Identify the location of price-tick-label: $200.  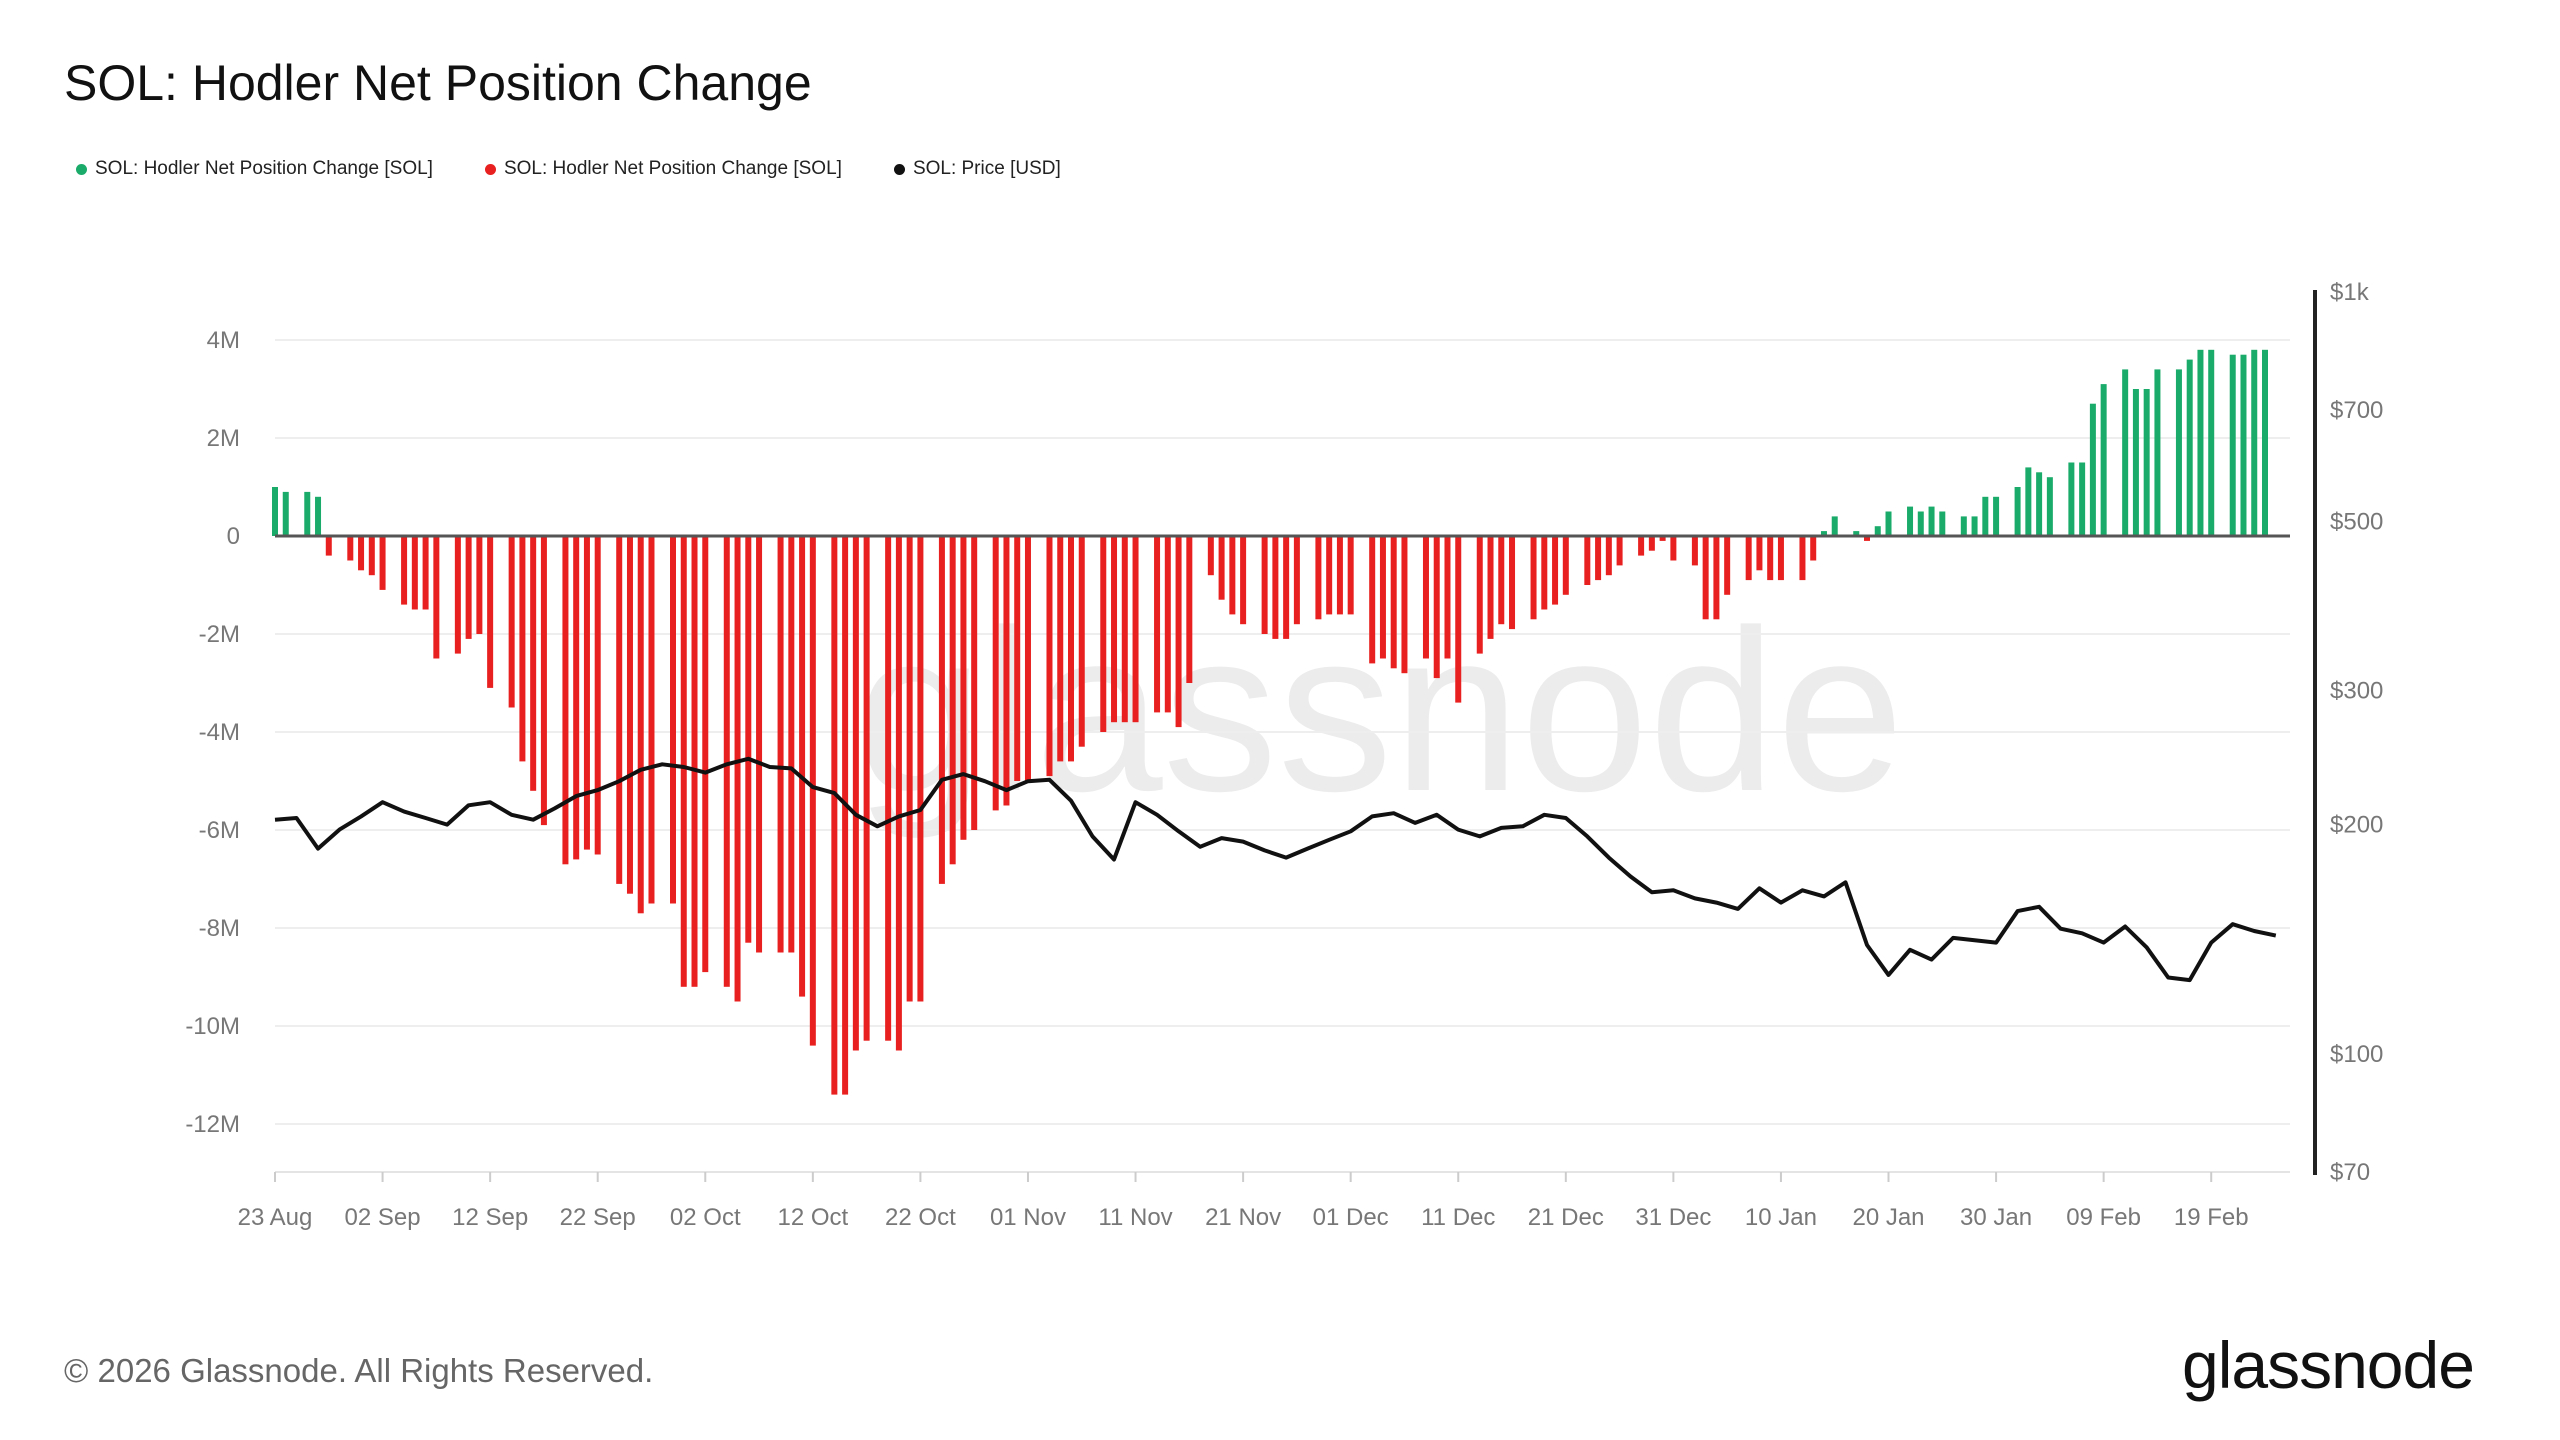
(2356, 825).